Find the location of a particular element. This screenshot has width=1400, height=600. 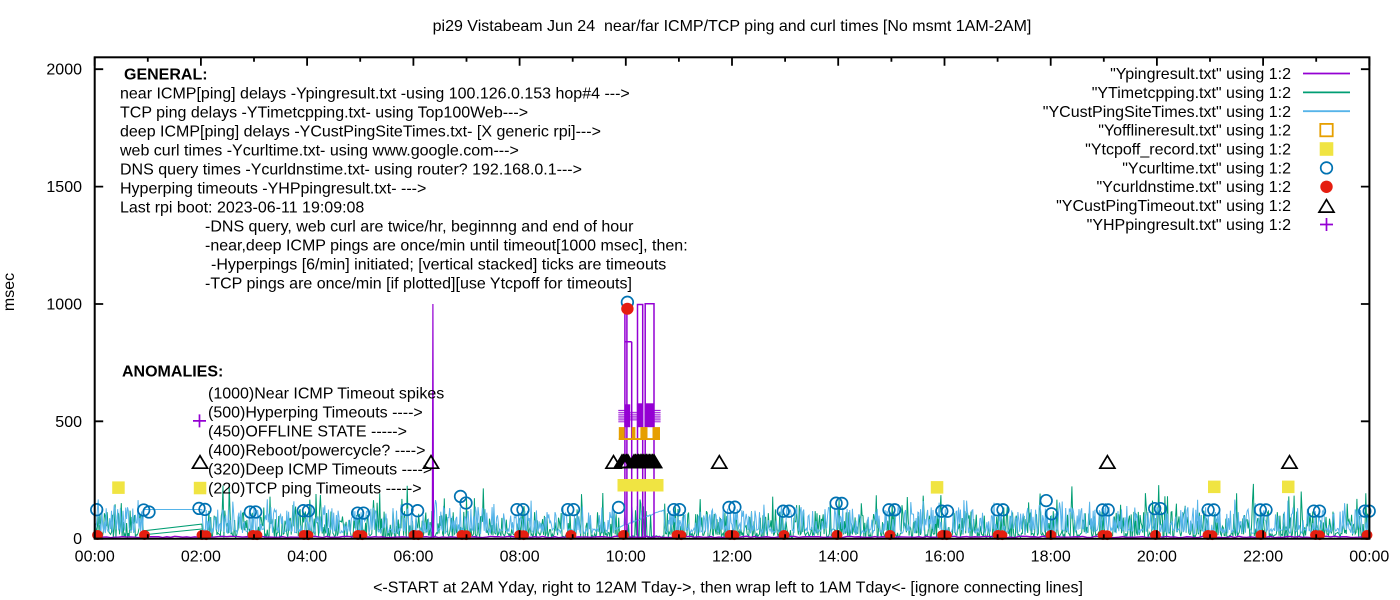

svg-text: "YTimetcpping.txt" using 1:2 is located at coordinates (1191, 93).